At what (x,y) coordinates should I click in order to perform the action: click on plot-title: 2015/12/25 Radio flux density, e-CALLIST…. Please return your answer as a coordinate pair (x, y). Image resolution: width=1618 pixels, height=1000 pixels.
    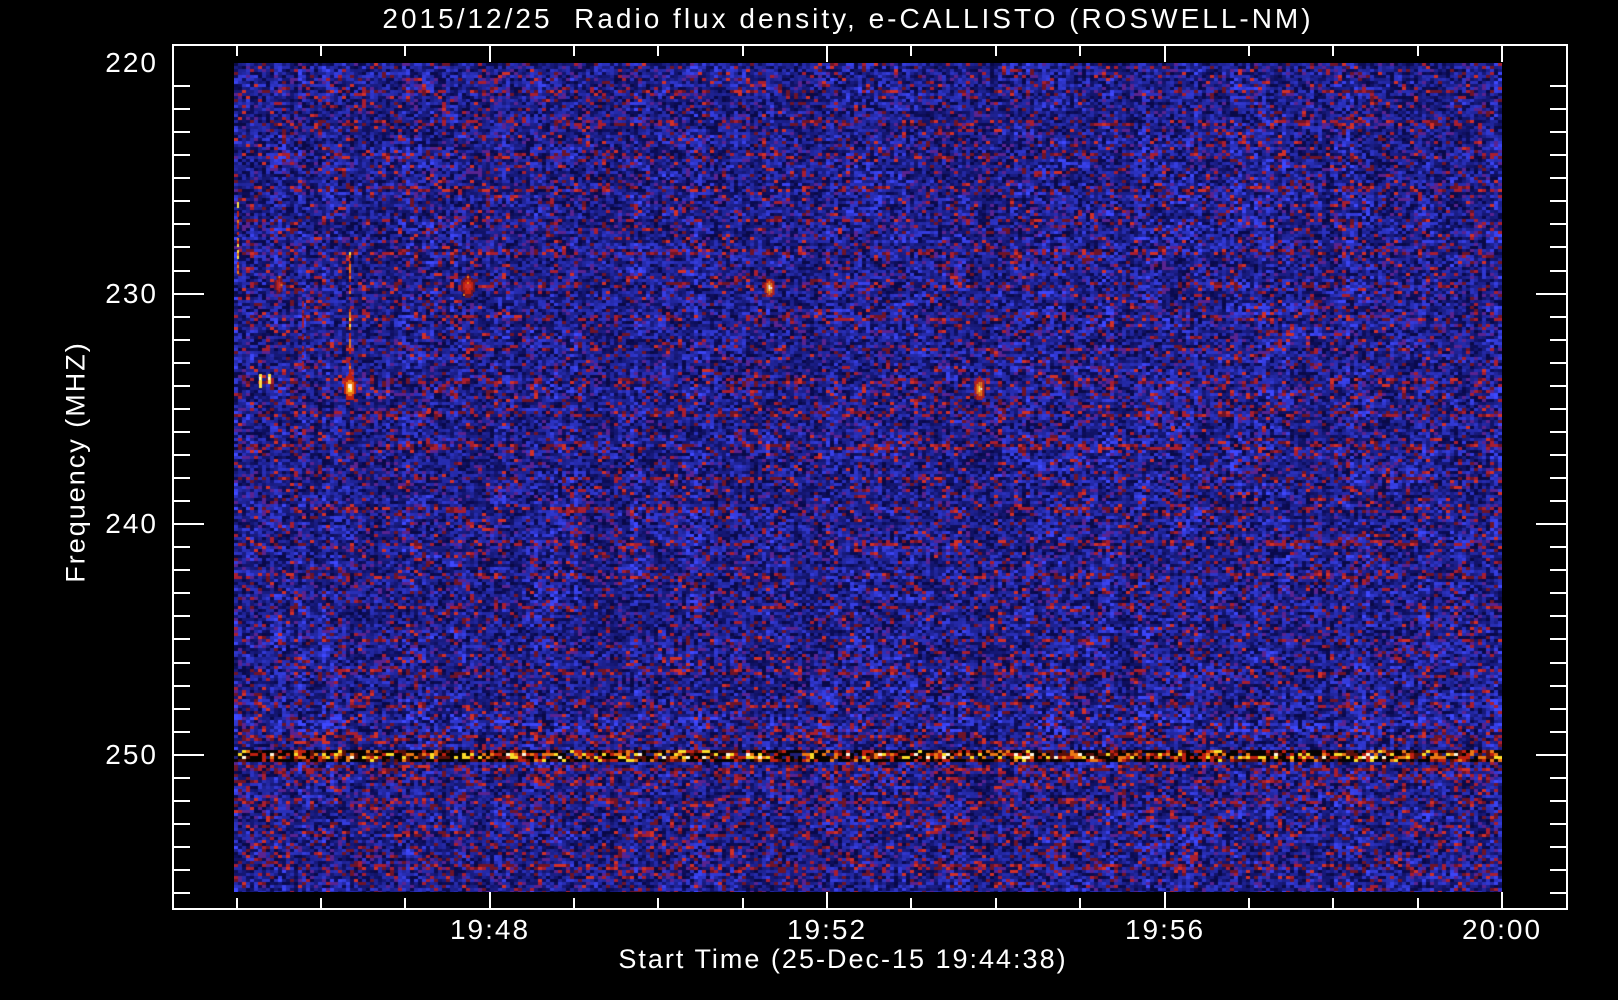
    Looking at the image, I should click on (848, 18).